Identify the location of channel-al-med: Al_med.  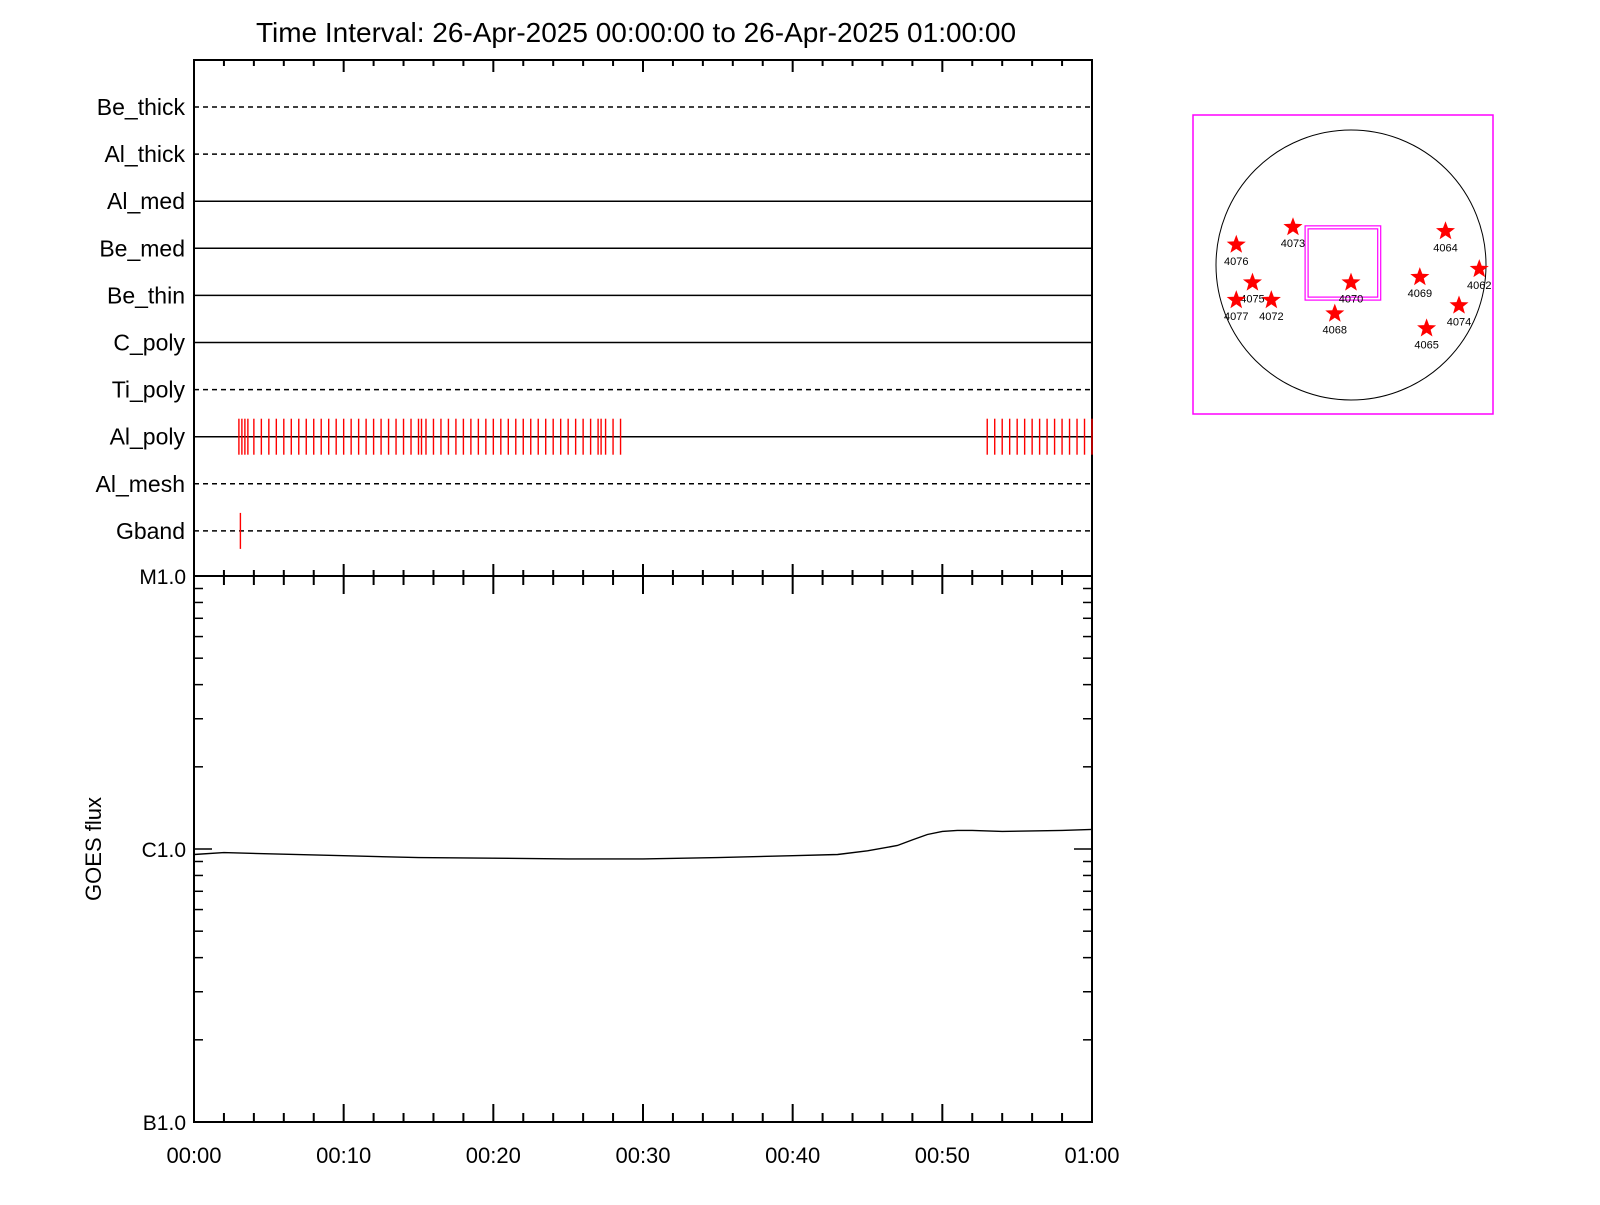
(599, 201).